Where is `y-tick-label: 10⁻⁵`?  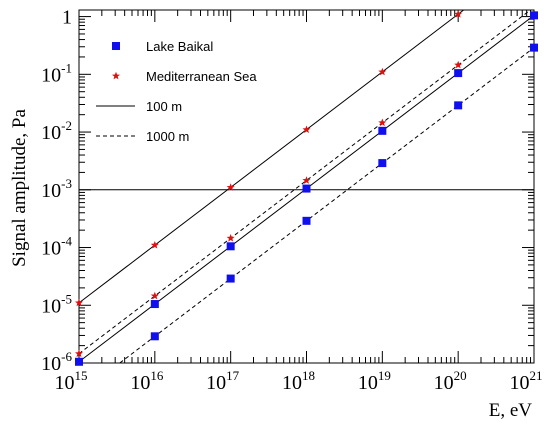 y-tick-label: 10⁻⁵ is located at coordinates (56, 304).